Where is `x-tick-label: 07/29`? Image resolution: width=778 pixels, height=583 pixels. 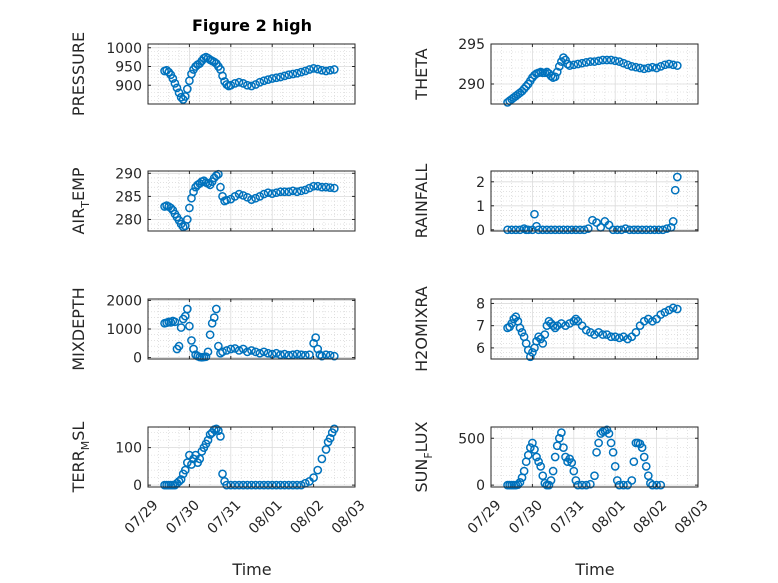
x-tick-label: 07/29 is located at coordinates (485, 517).